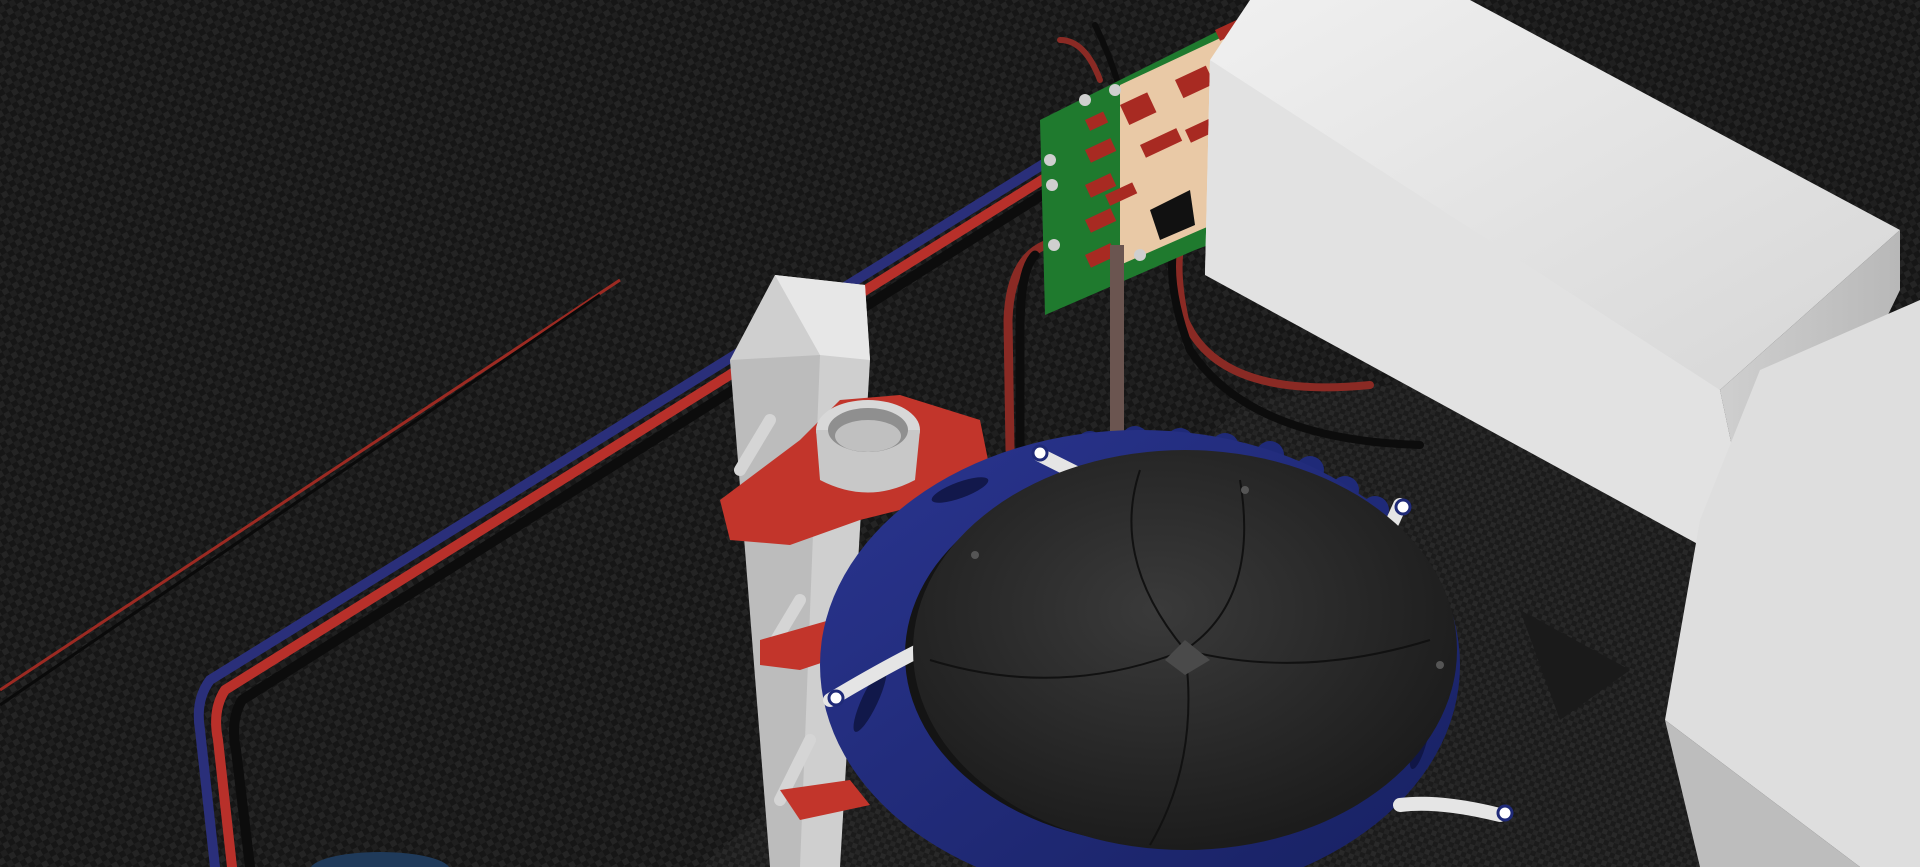 The image size is (1920, 867). What do you see at coordinates (1213, 238) in the screenshot?
I see `board-lower-cables` at bounding box center [1213, 238].